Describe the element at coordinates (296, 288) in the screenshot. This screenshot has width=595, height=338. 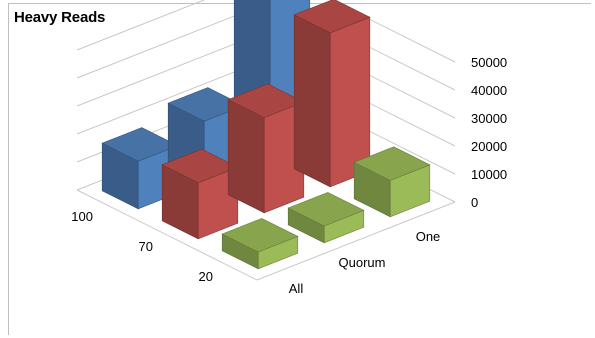
I see `x-tick-label: All` at that location.